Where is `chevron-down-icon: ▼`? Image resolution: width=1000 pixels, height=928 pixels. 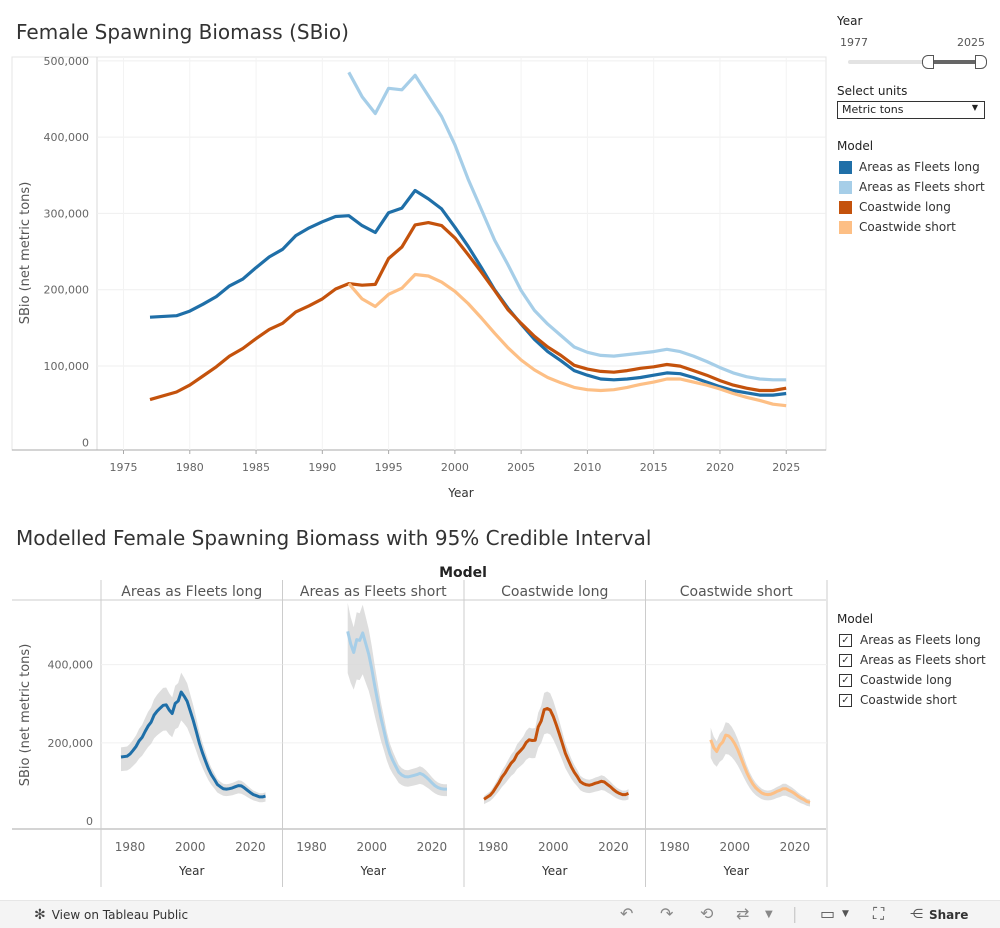 chevron-down-icon: ▼ is located at coordinates (974, 107).